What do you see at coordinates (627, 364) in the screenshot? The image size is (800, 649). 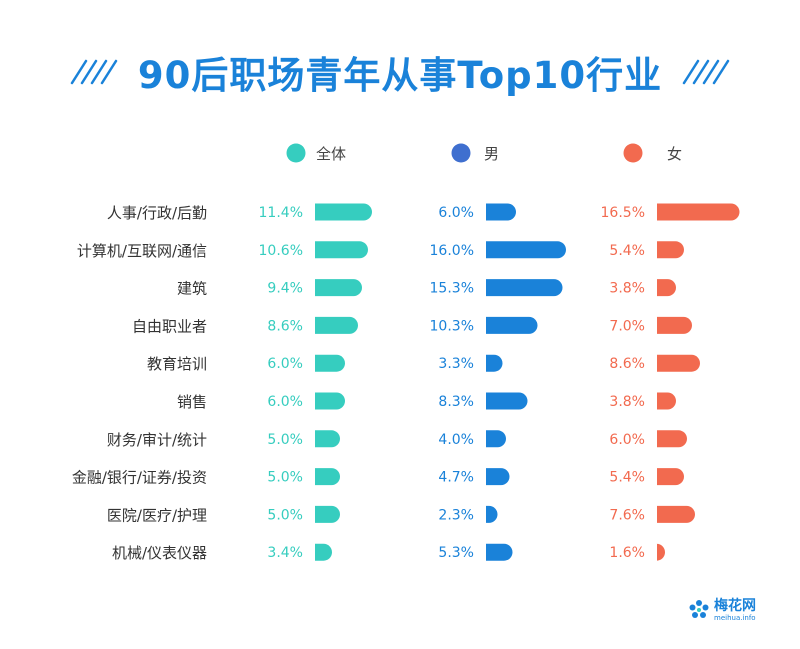 I see `value-label-female: 8.6%` at bounding box center [627, 364].